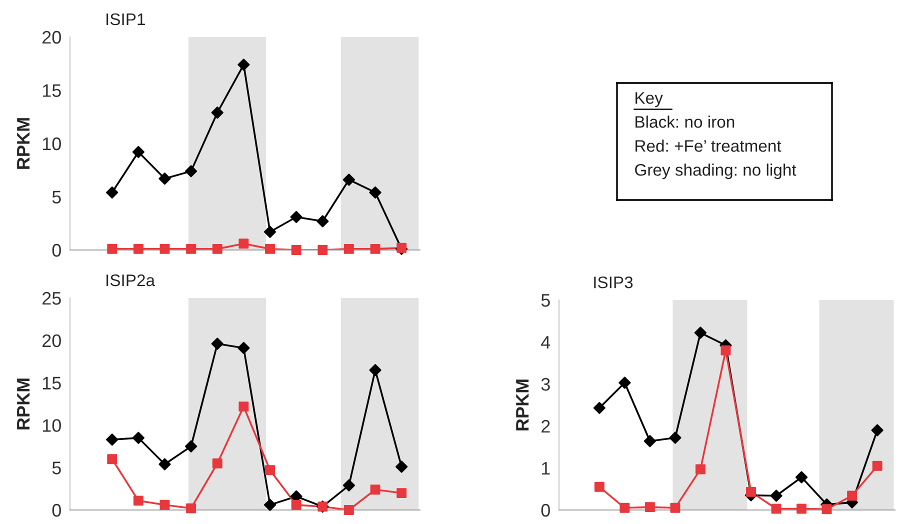  What do you see at coordinates (545, 342) in the screenshot?
I see `y-tick-label: 4` at bounding box center [545, 342].